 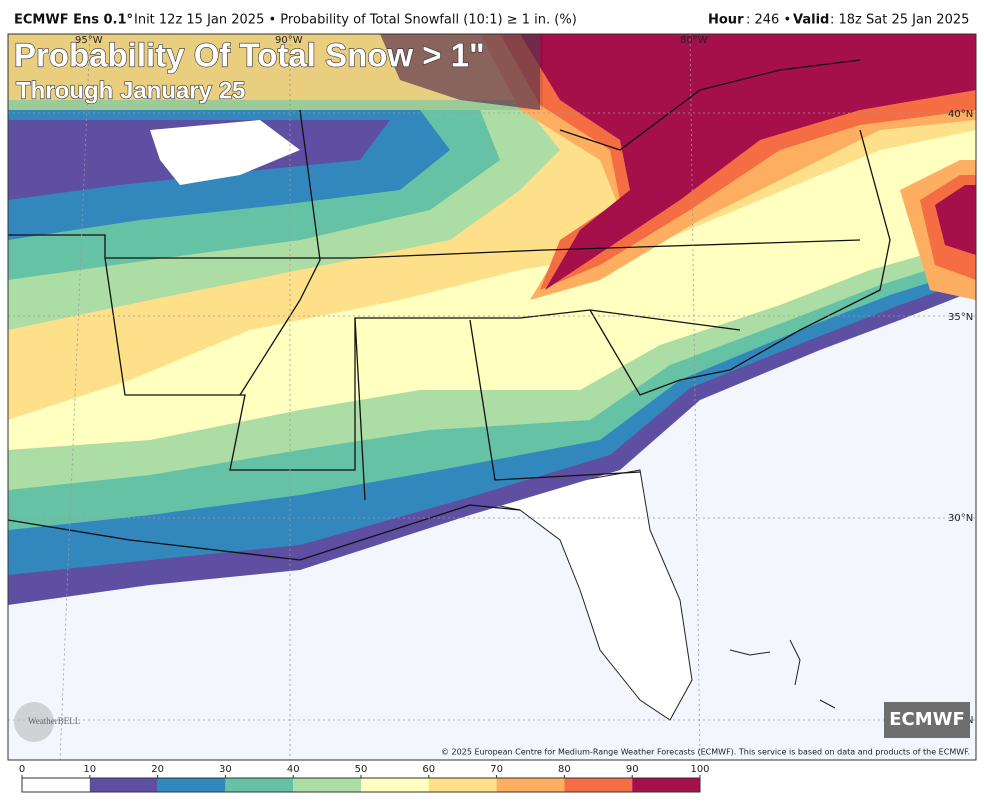 I want to click on logo-icon, so click(x=34, y=722).